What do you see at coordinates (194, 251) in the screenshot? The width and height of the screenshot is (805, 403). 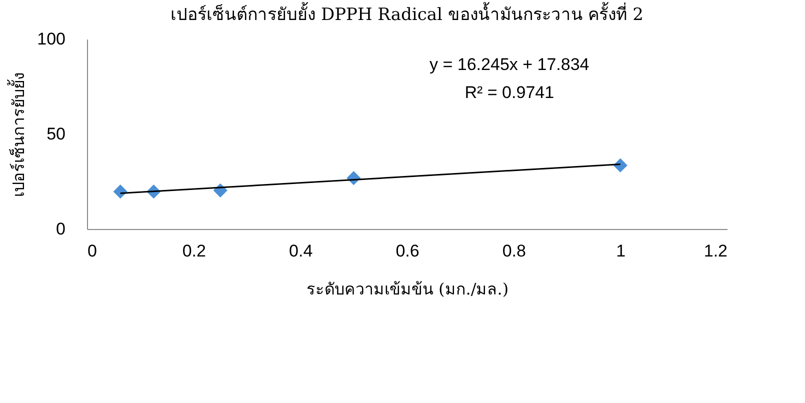 I see `x-tick-label: 0.2` at bounding box center [194, 251].